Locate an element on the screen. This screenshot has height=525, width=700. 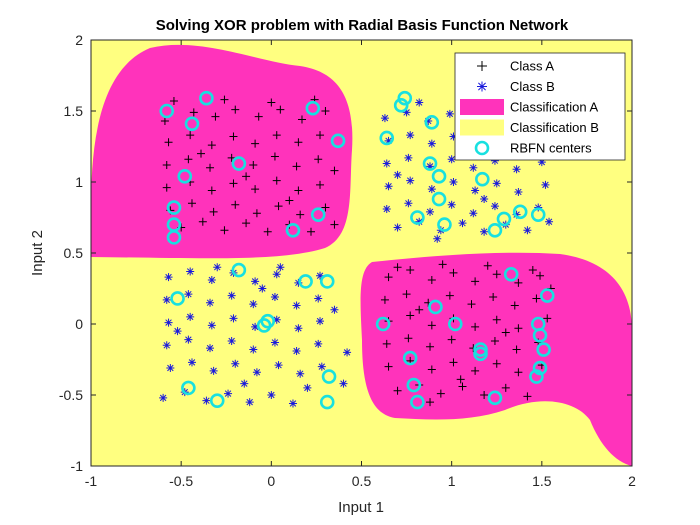
y-axis-label: Input 2 is located at coordinates (37, 253).